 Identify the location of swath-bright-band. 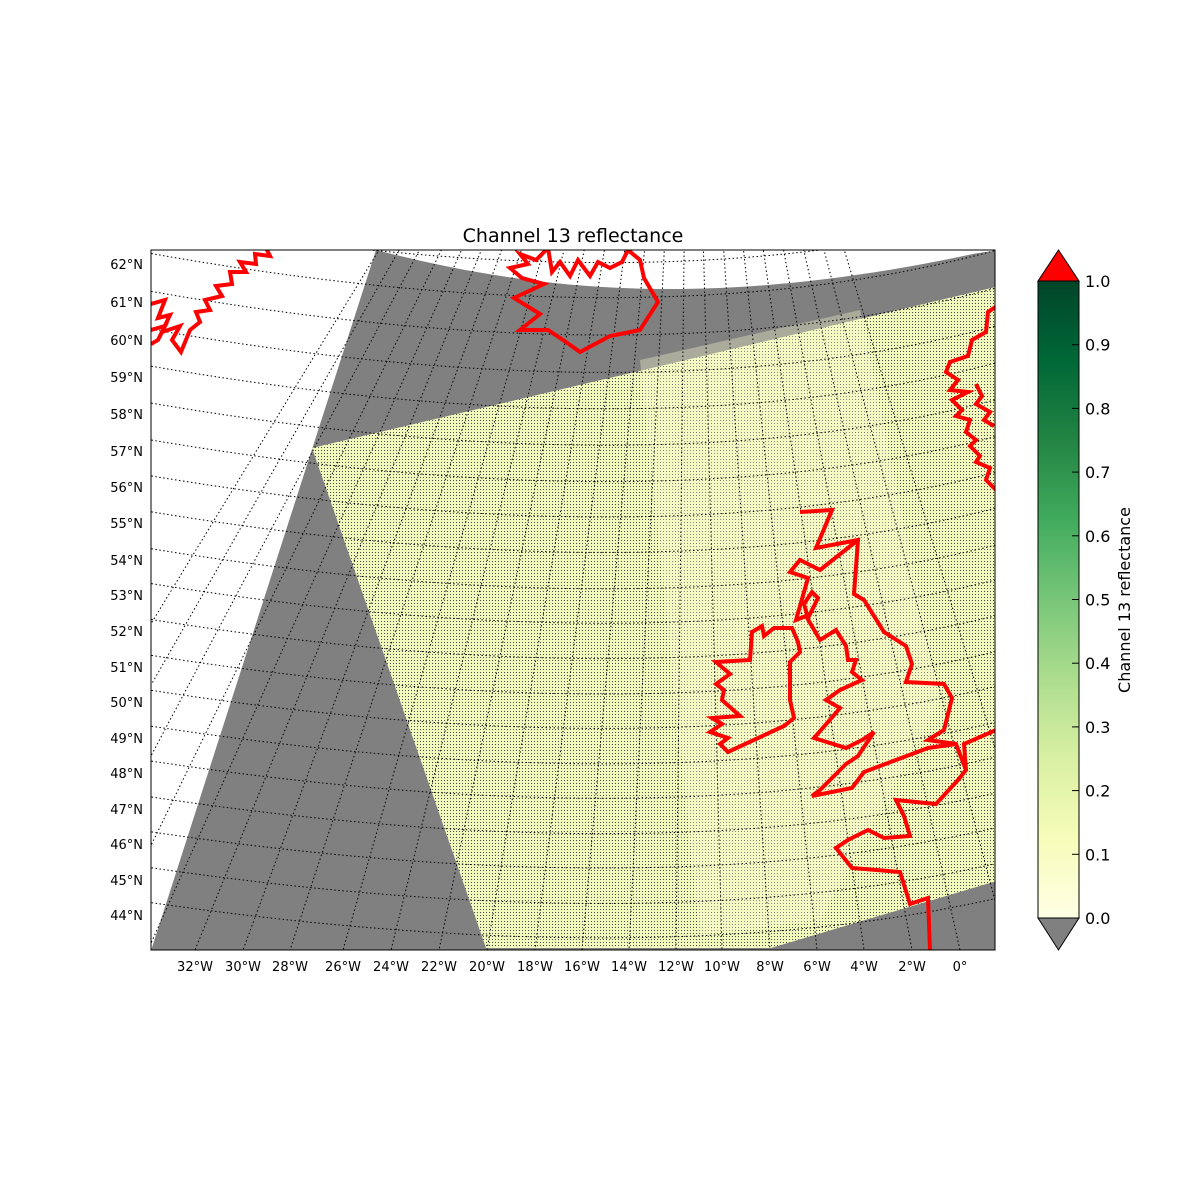
(790, 622).